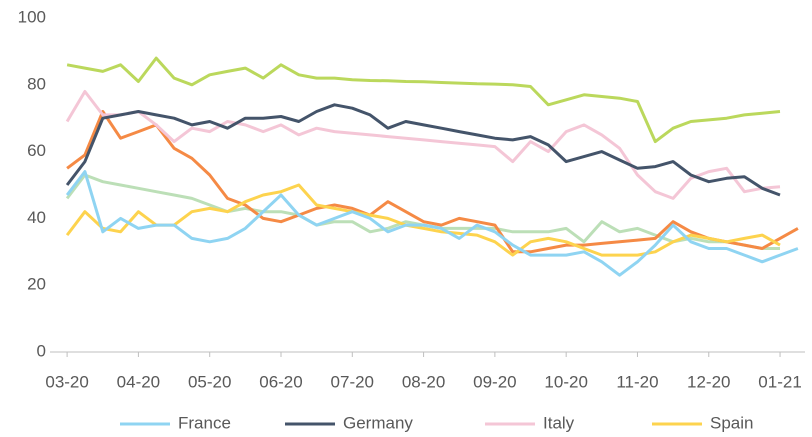 Image resolution: width=812 pixels, height=437 pixels. I want to click on x-tick-label: 04-20, so click(138, 381).